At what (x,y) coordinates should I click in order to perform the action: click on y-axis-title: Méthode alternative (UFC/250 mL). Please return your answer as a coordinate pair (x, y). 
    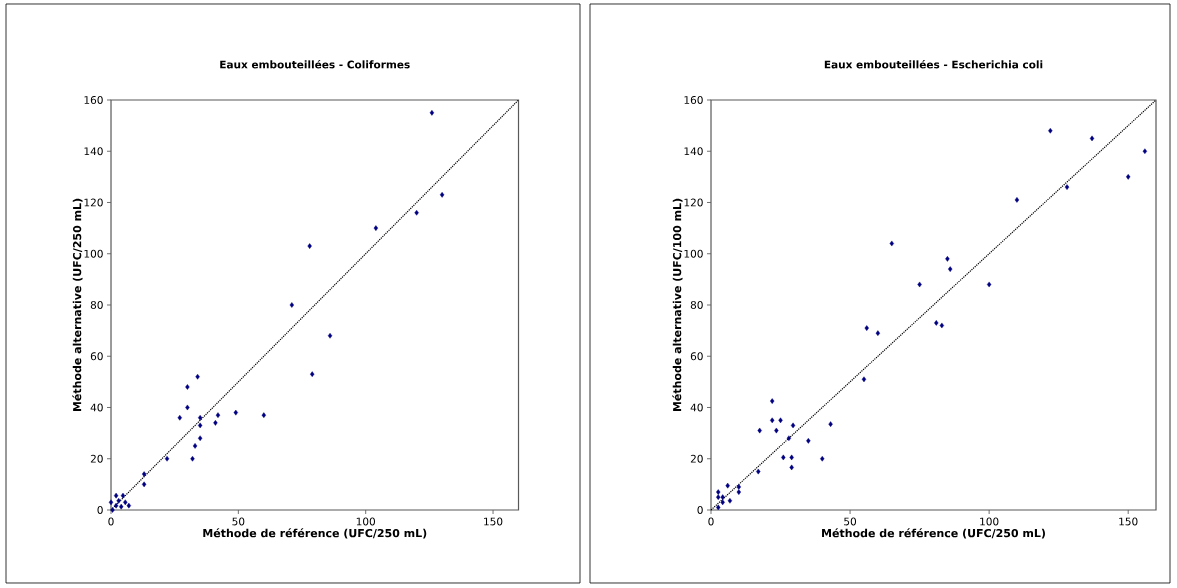
    Looking at the image, I should click on (77, 305).